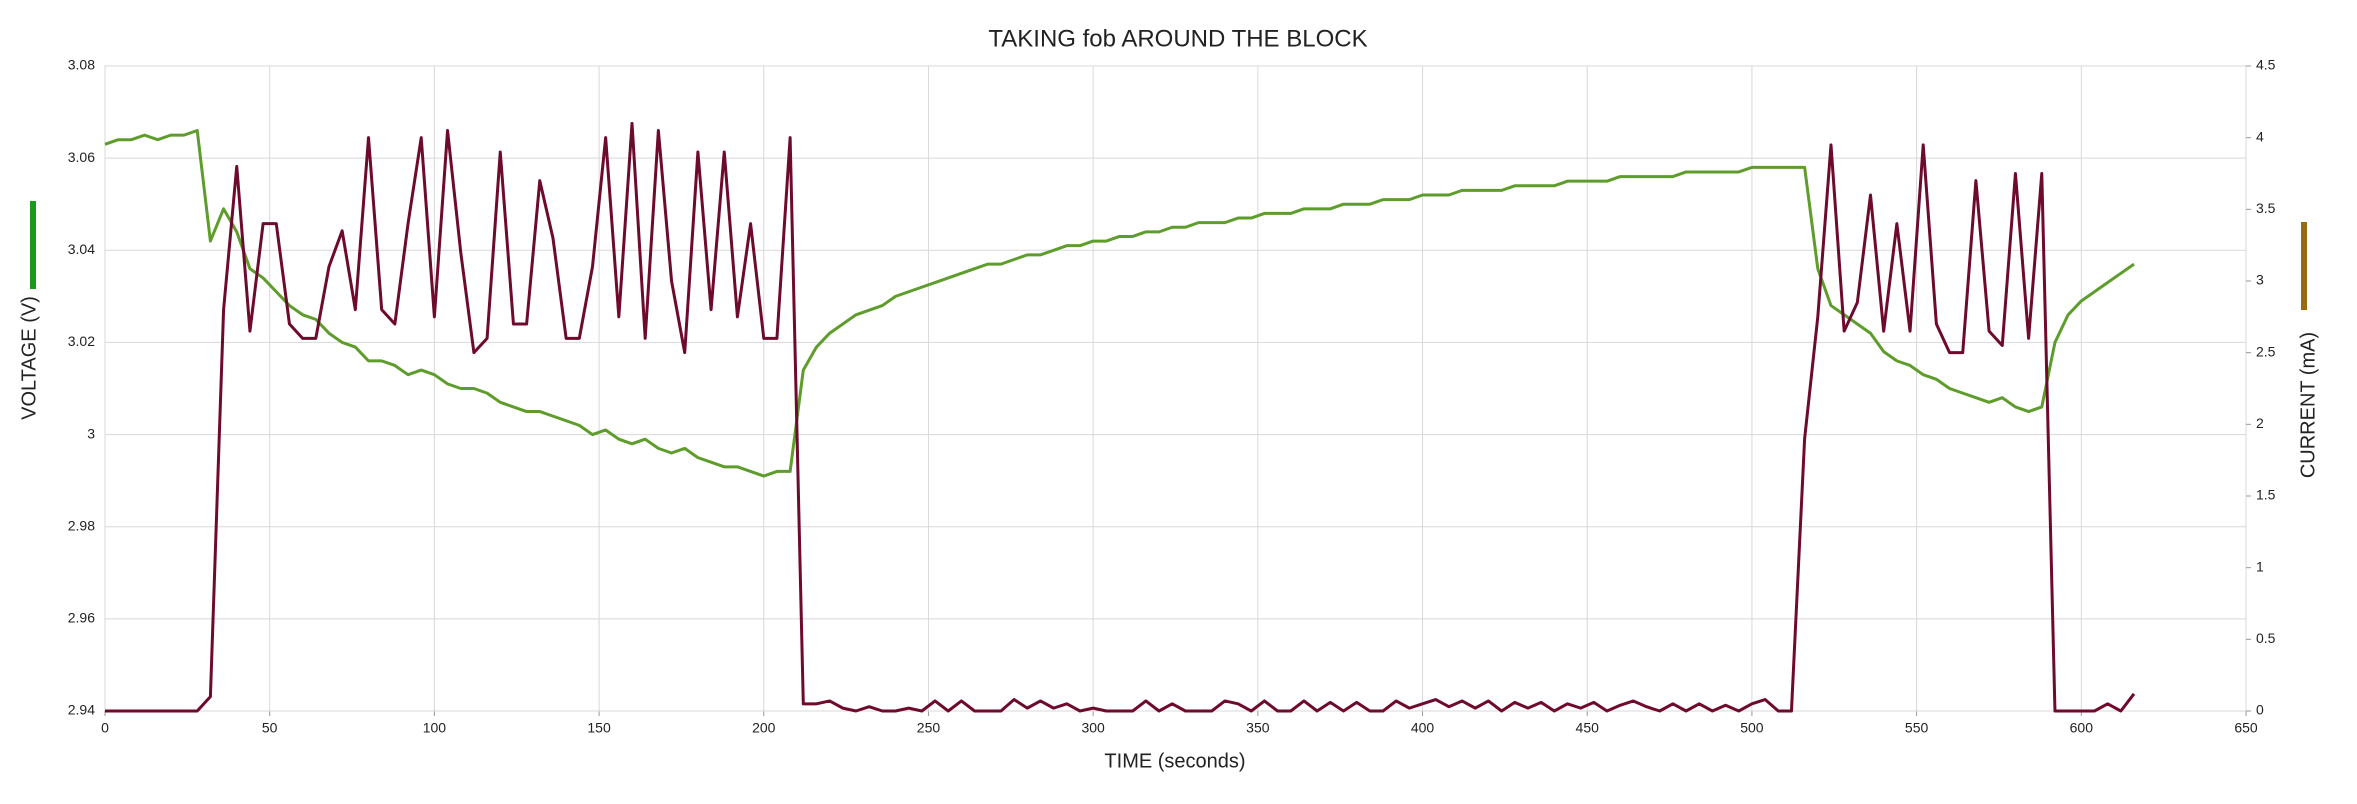  What do you see at coordinates (2246, 728) in the screenshot?
I see `x-tick-label: 650` at bounding box center [2246, 728].